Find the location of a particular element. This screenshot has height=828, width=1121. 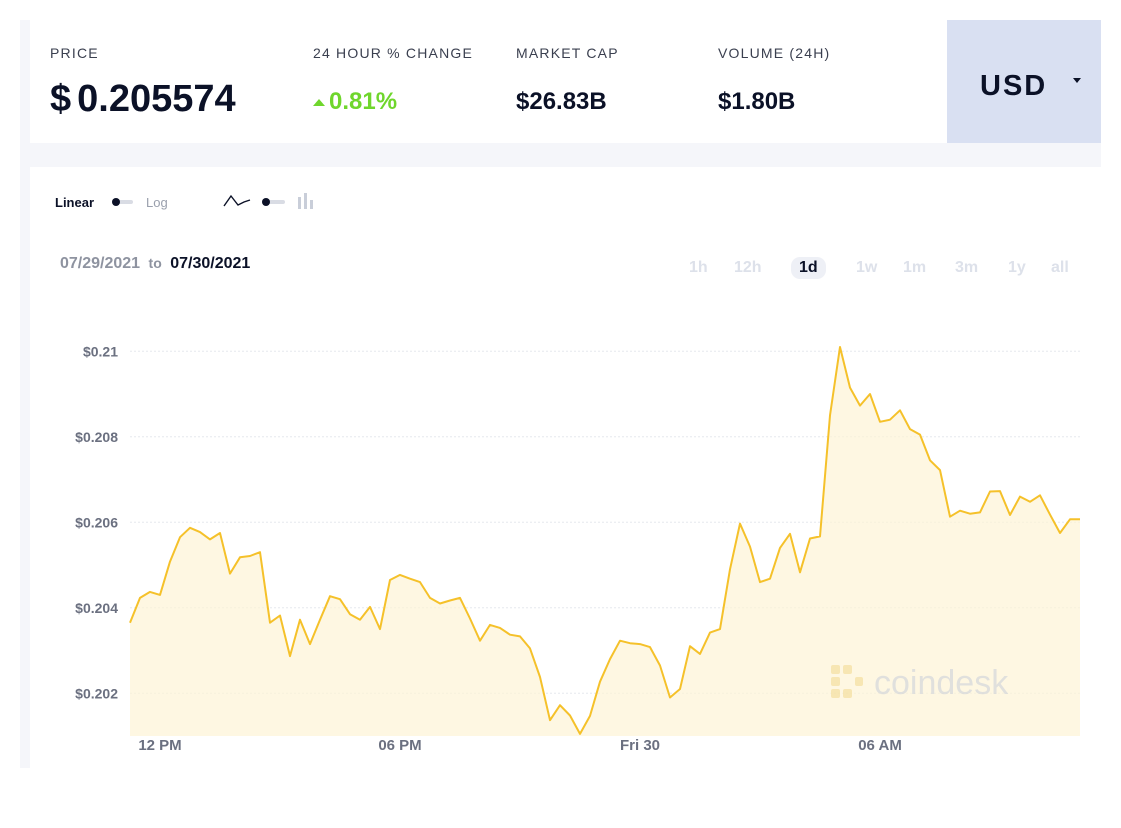

y-tick-label: $0.204 is located at coordinates (96, 608).